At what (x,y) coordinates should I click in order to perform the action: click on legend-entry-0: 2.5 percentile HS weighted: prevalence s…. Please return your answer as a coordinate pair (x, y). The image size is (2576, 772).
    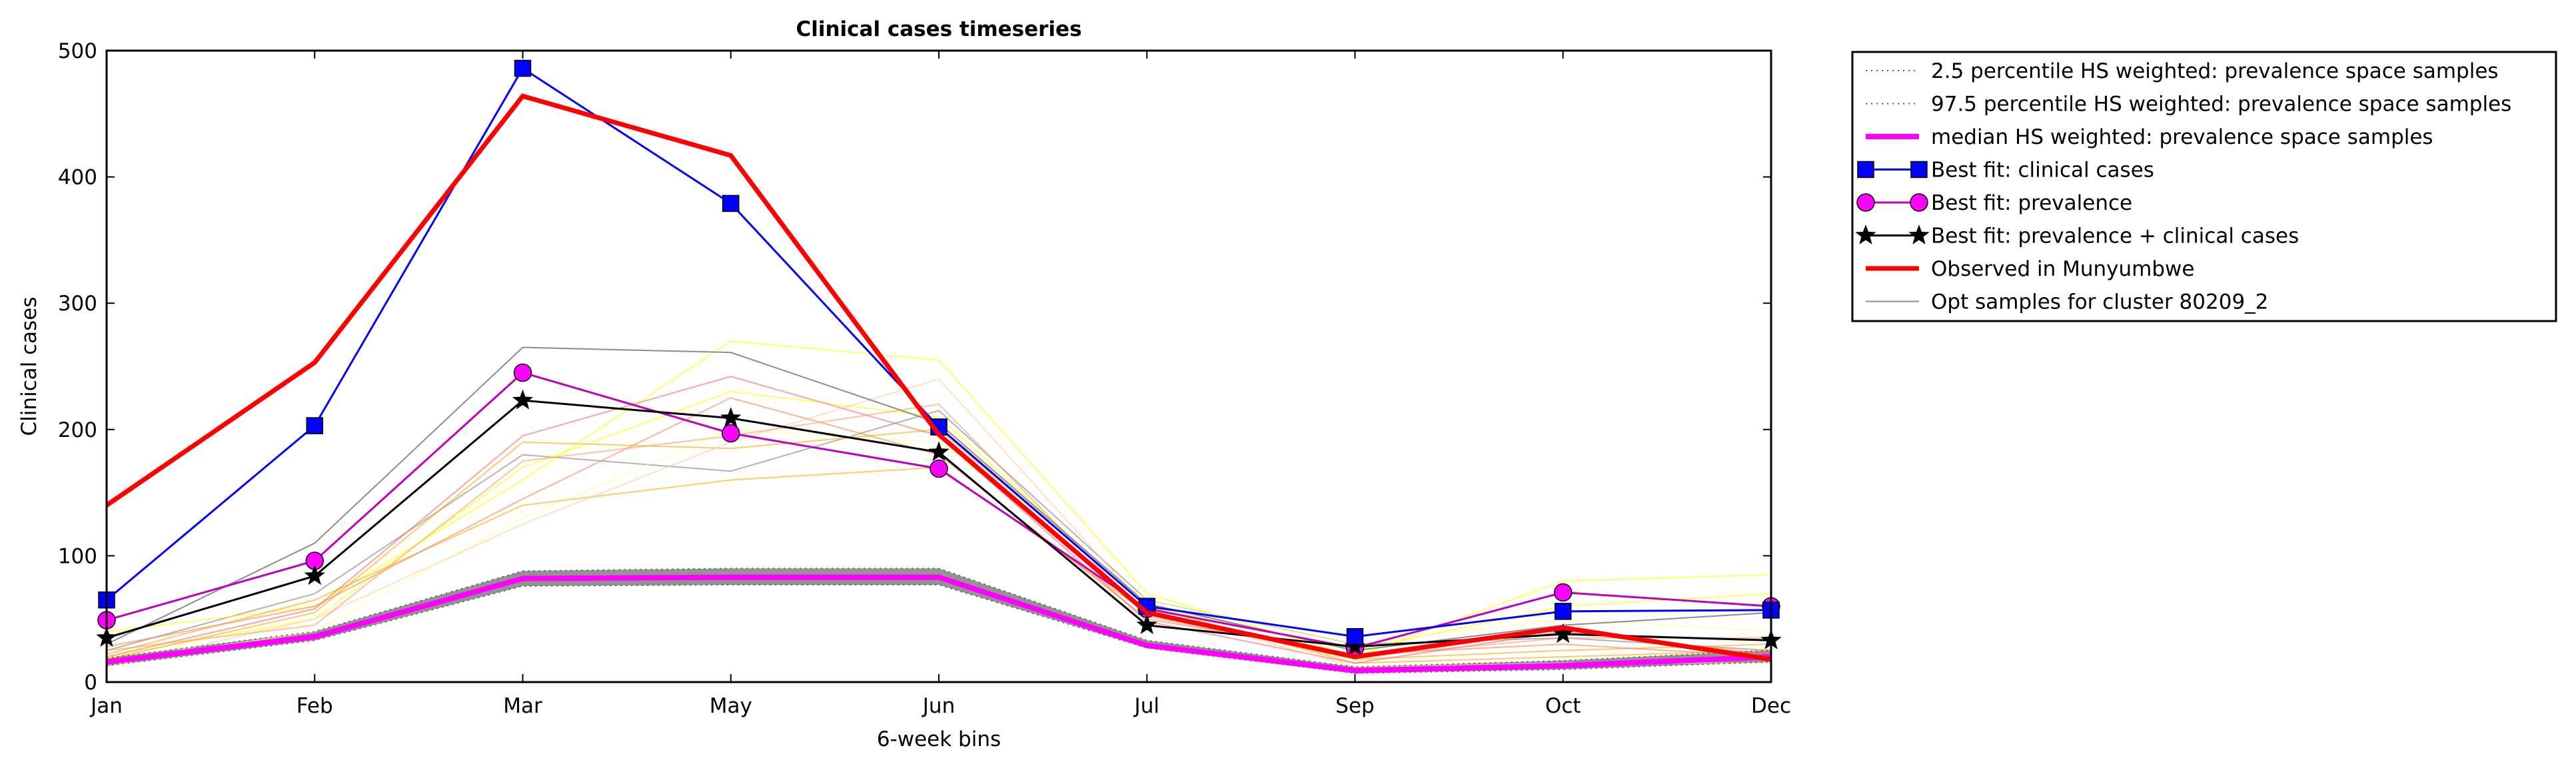
    Looking at the image, I should click on (2182, 71).